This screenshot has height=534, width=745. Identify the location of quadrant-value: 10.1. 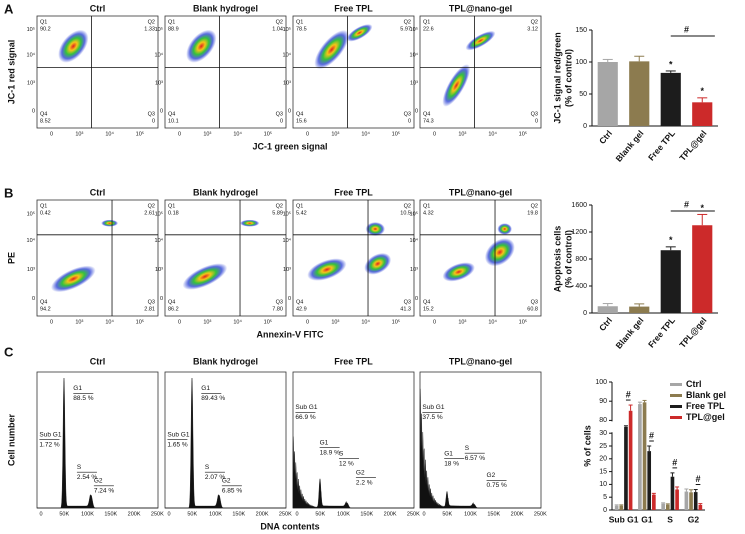
(173, 121).